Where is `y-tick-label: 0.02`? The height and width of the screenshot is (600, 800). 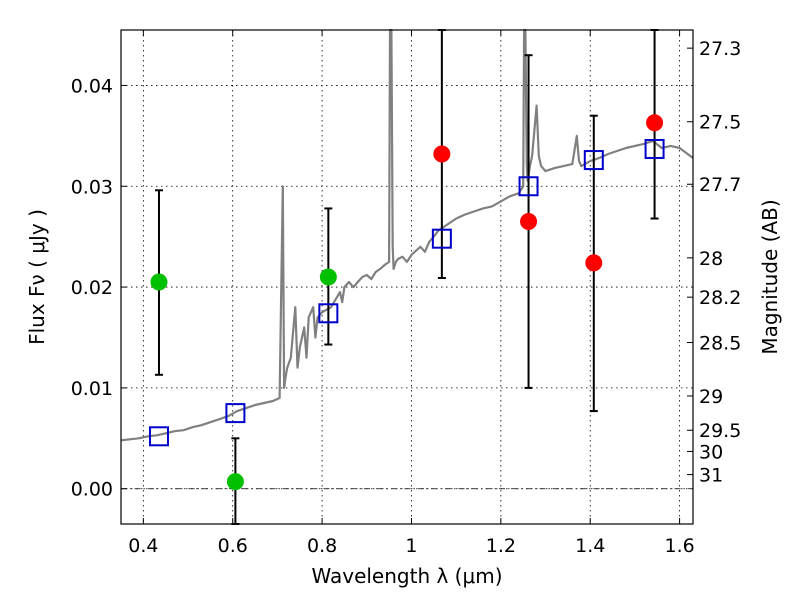
y-tick-label: 0.02 is located at coordinates (92, 288).